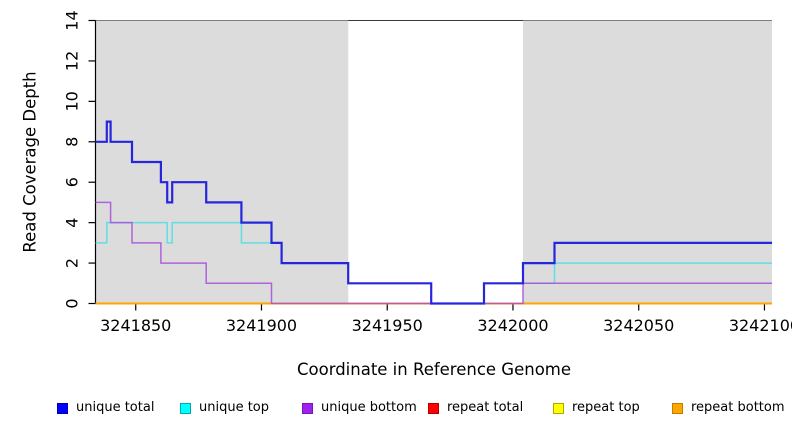 The height and width of the screenshot is (432, 792). Describe the element at coordinates (115, 407) in the screenshot. I see `legend-label: unique total` at that location.